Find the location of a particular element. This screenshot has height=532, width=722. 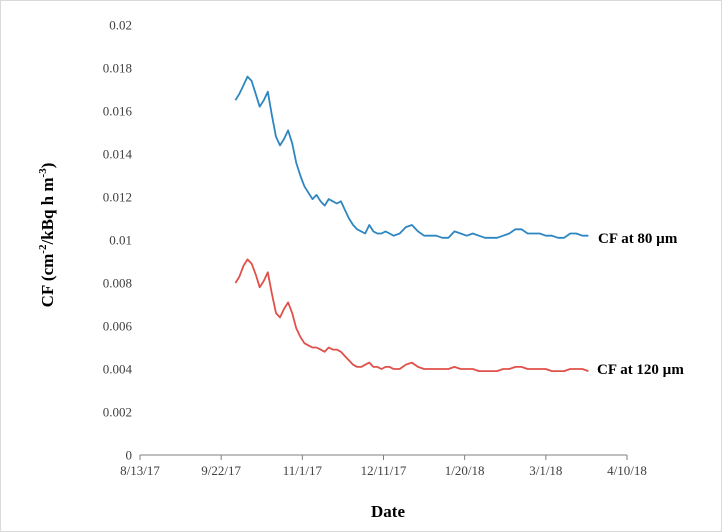

y-tick-label: 0.008 is located at coordinates (117, 283).